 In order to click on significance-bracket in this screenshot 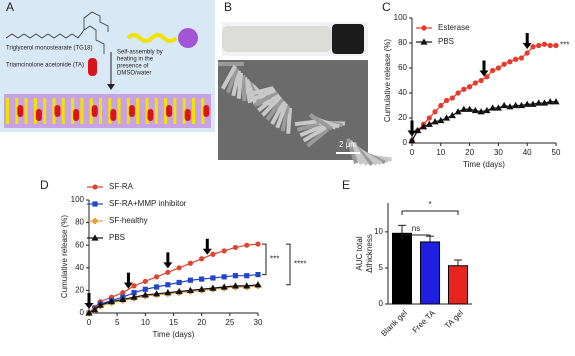, I will do `click(288, 264)`.